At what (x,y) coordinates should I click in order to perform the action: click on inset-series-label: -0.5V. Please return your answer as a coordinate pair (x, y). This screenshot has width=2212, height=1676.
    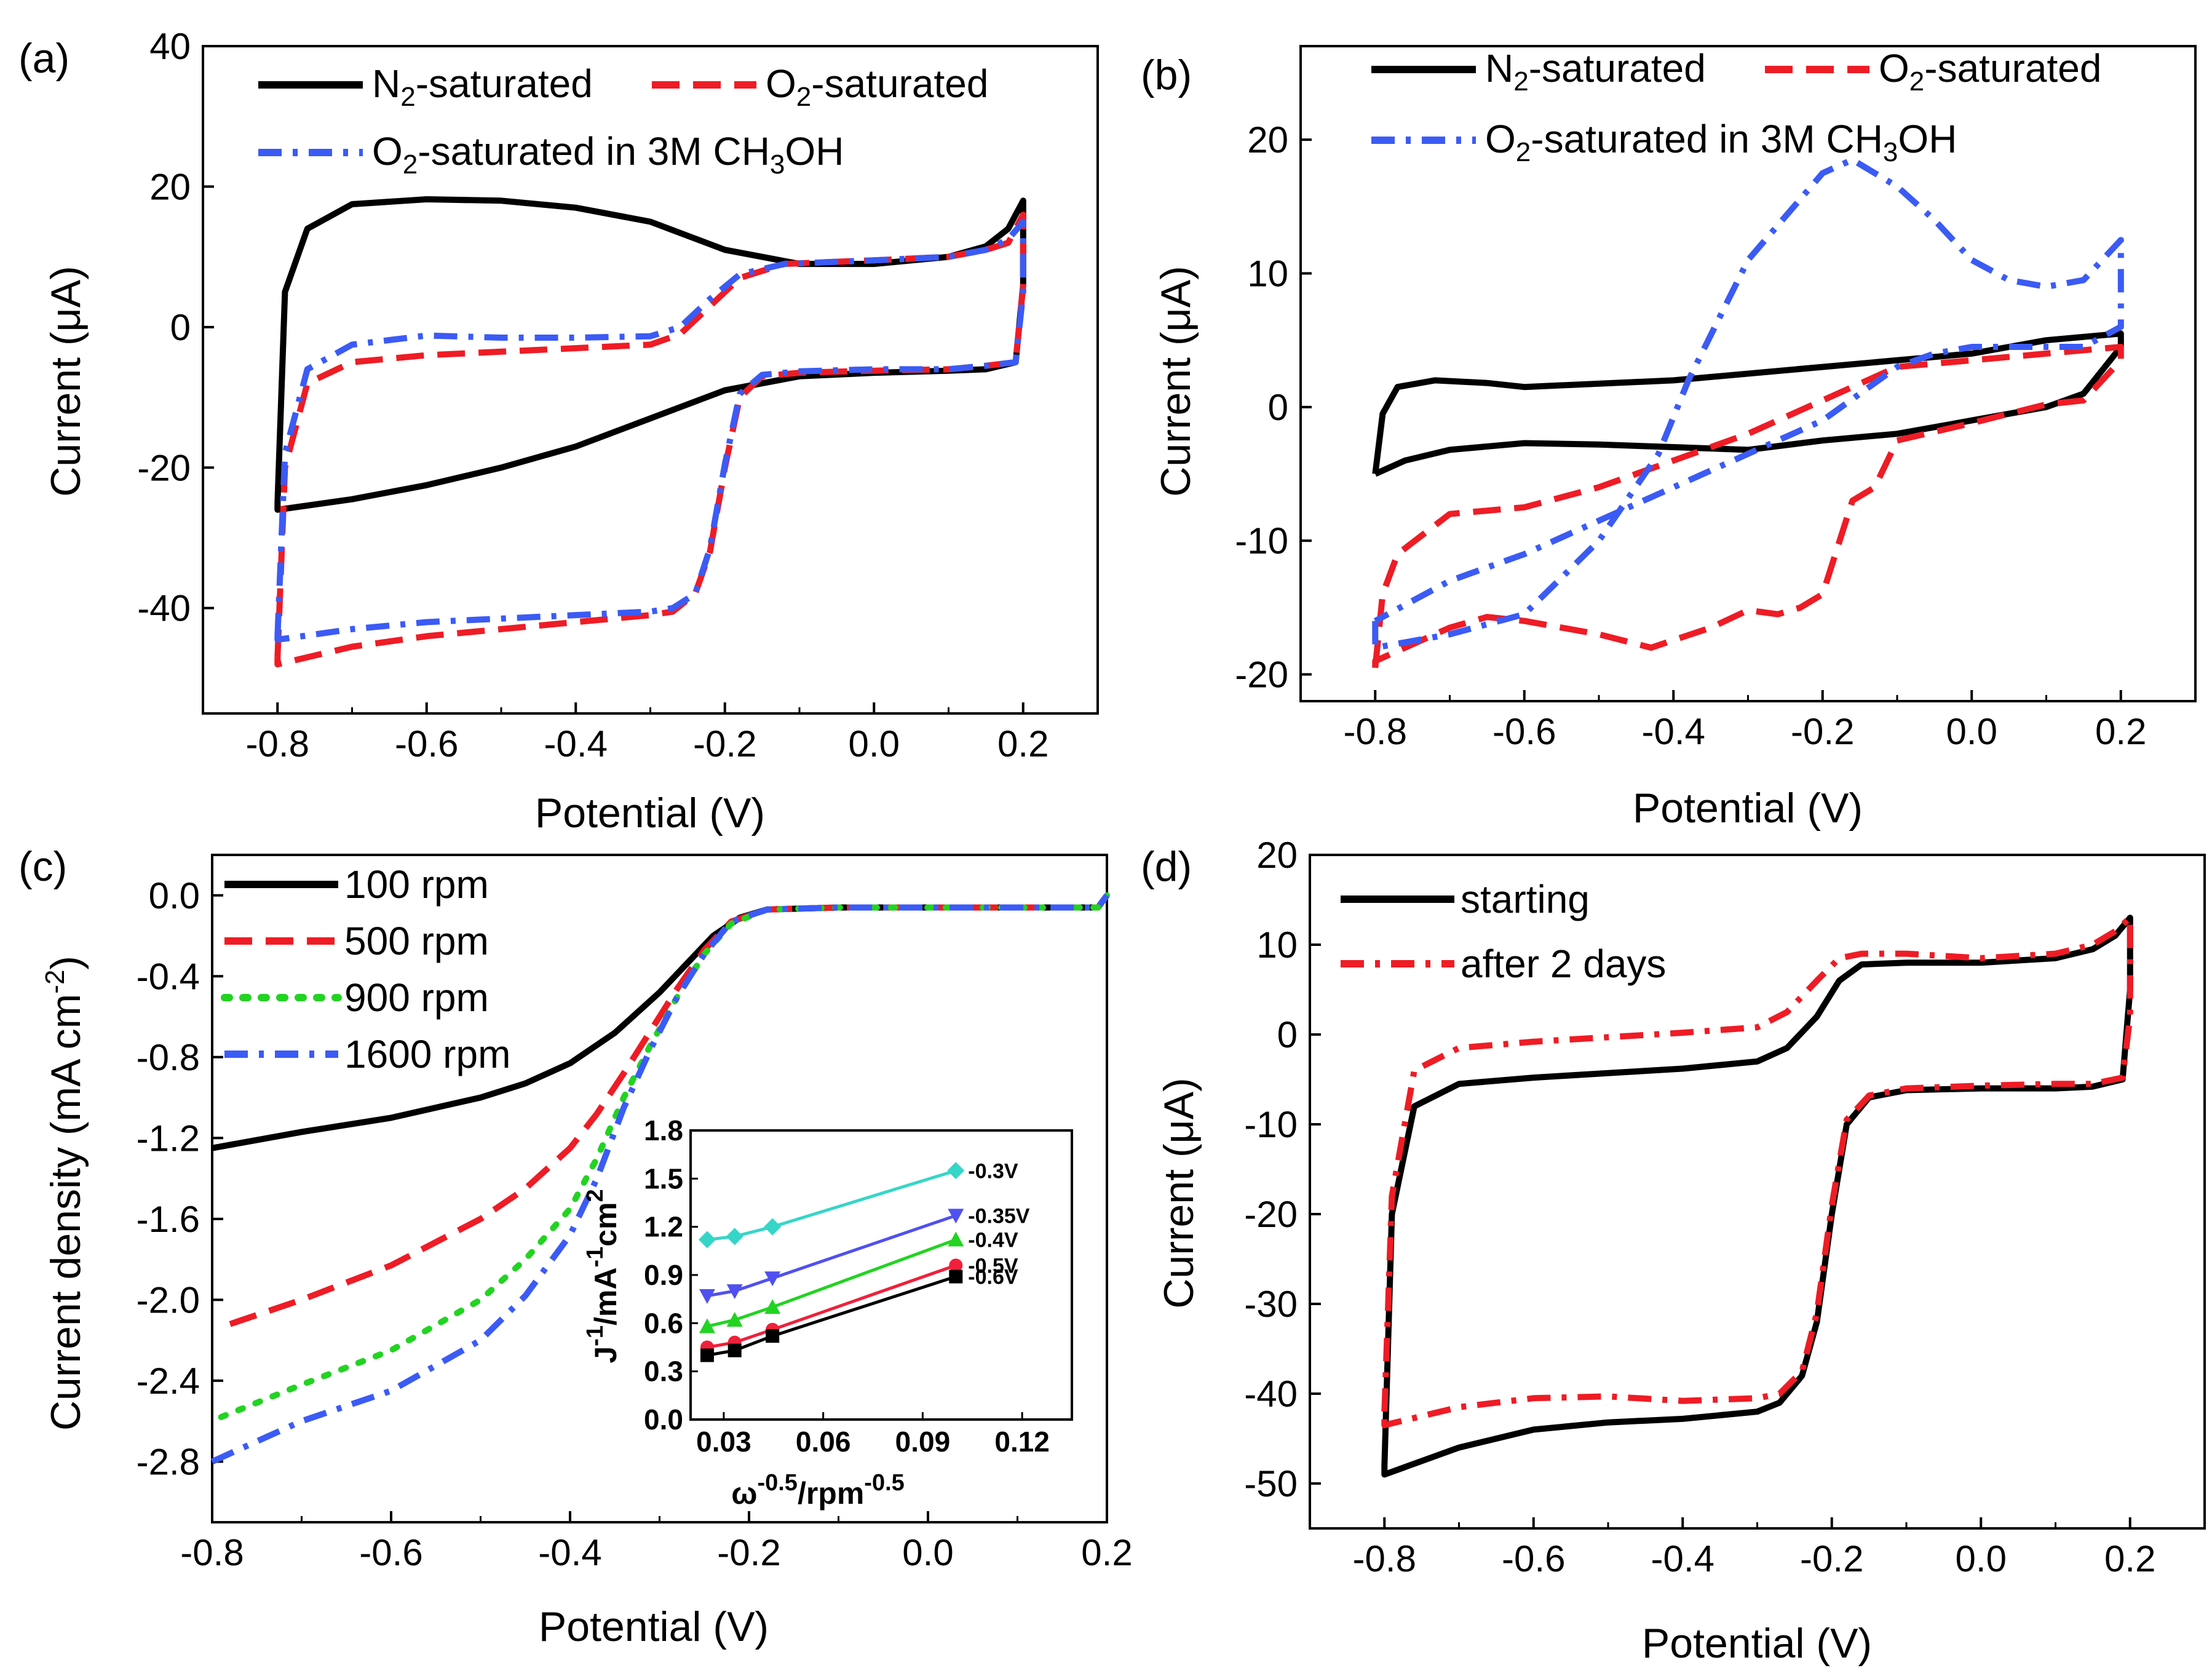
    Looking at the image, I should click on (993, 1265).